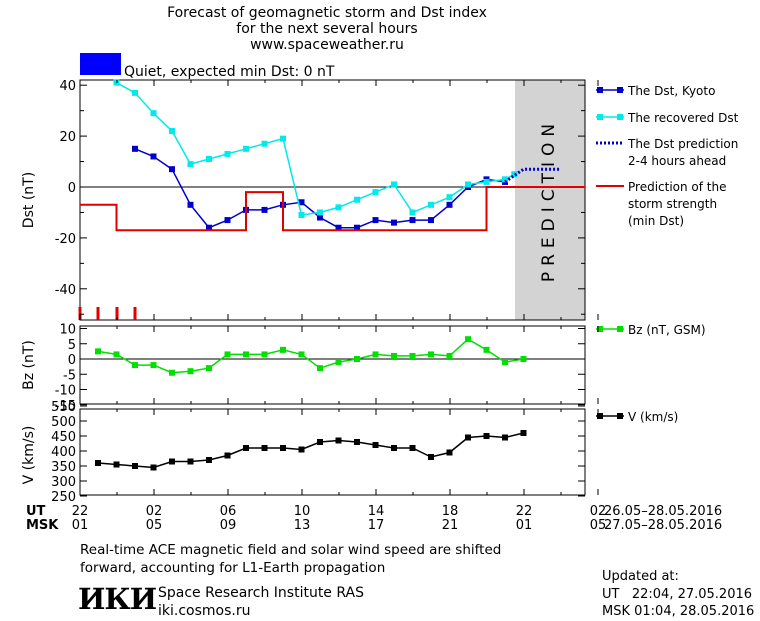 The image size is (760, 621). What do you see at coordinates (228, 511) in the screenshot?
I see `ut-tick-label: 06` at bounding box center [228, 511].